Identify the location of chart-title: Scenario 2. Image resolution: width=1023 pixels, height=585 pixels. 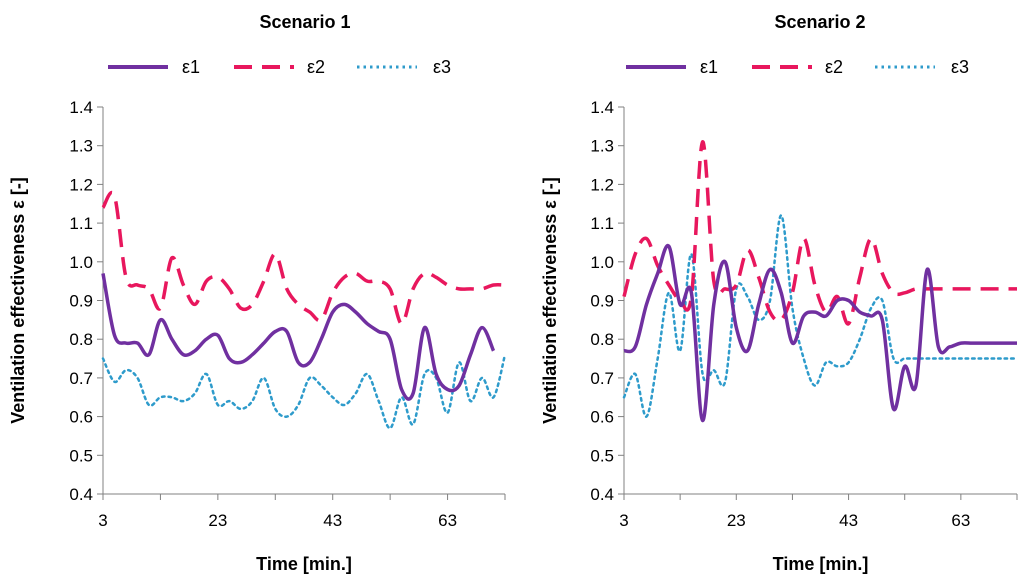
(819, 22).